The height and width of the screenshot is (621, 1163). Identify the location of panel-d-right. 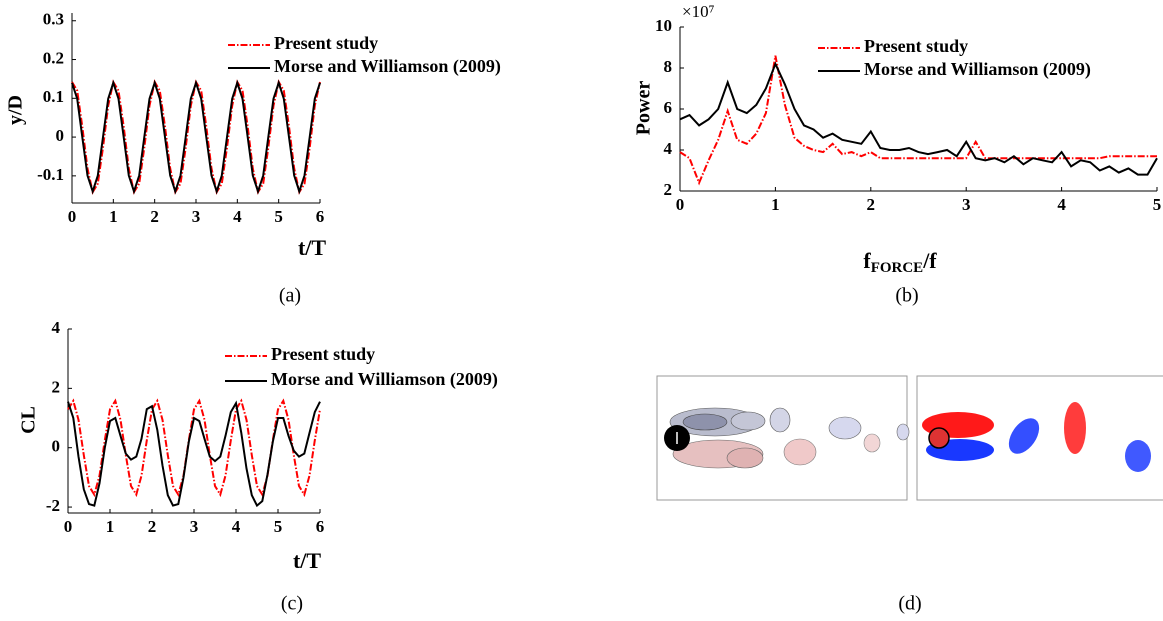
(1039, 438).